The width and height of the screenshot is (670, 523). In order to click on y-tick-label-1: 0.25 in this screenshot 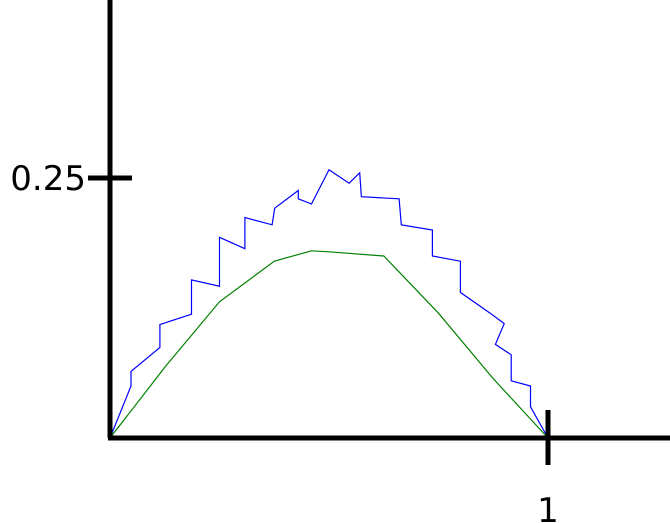, I will do `click(48, 179)`.